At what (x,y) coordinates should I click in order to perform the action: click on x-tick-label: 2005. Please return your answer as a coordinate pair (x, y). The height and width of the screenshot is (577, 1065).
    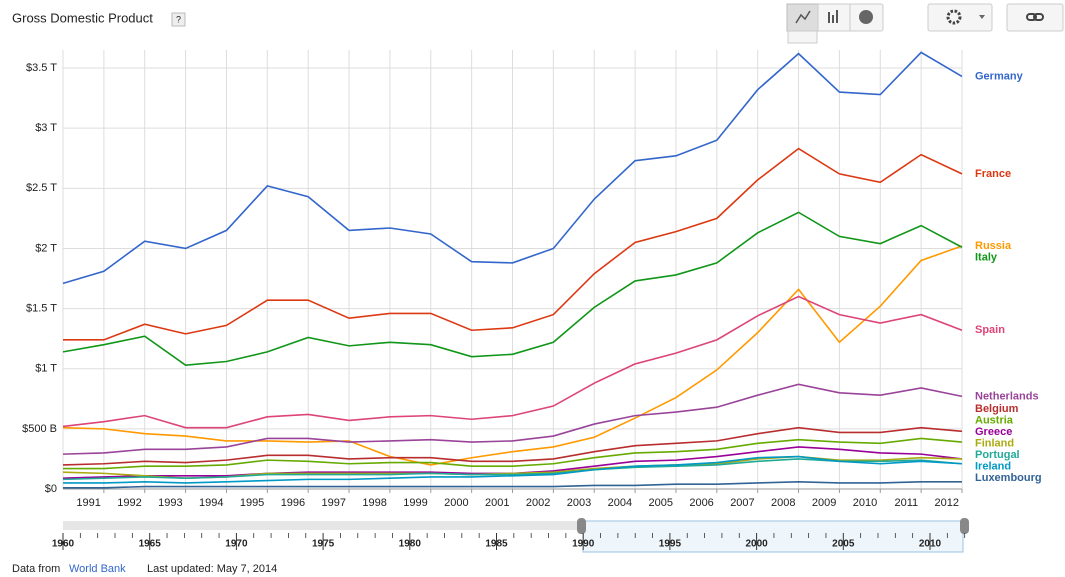
    Looking at the image, I should click on (660, 503).